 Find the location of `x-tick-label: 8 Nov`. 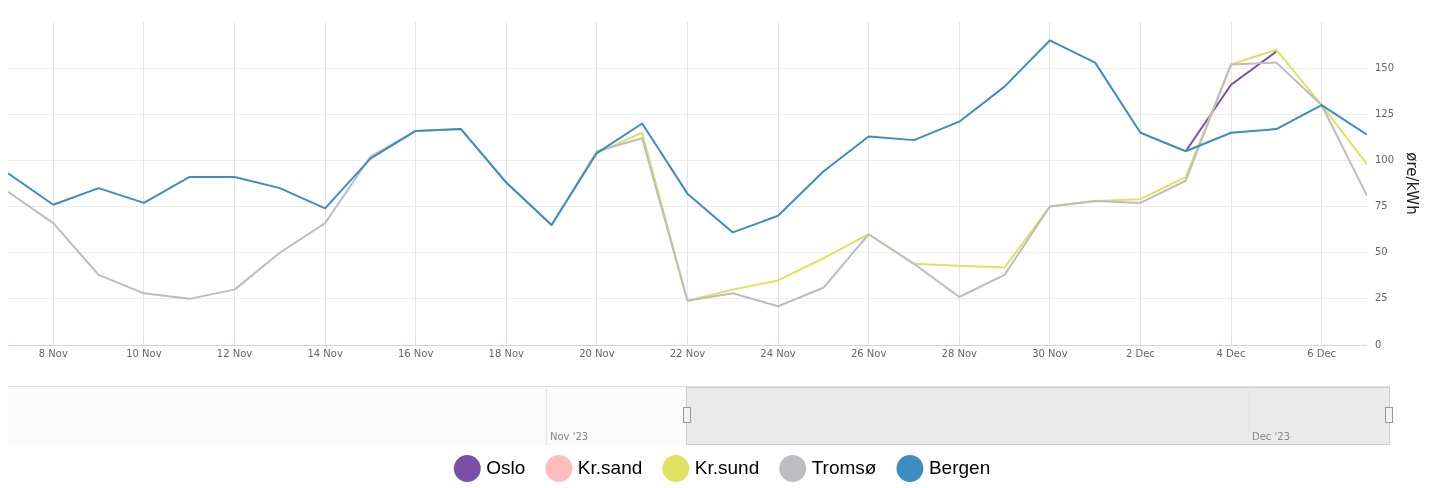

x-tick-label: 8 Nov is located at coordinates (53, 353).